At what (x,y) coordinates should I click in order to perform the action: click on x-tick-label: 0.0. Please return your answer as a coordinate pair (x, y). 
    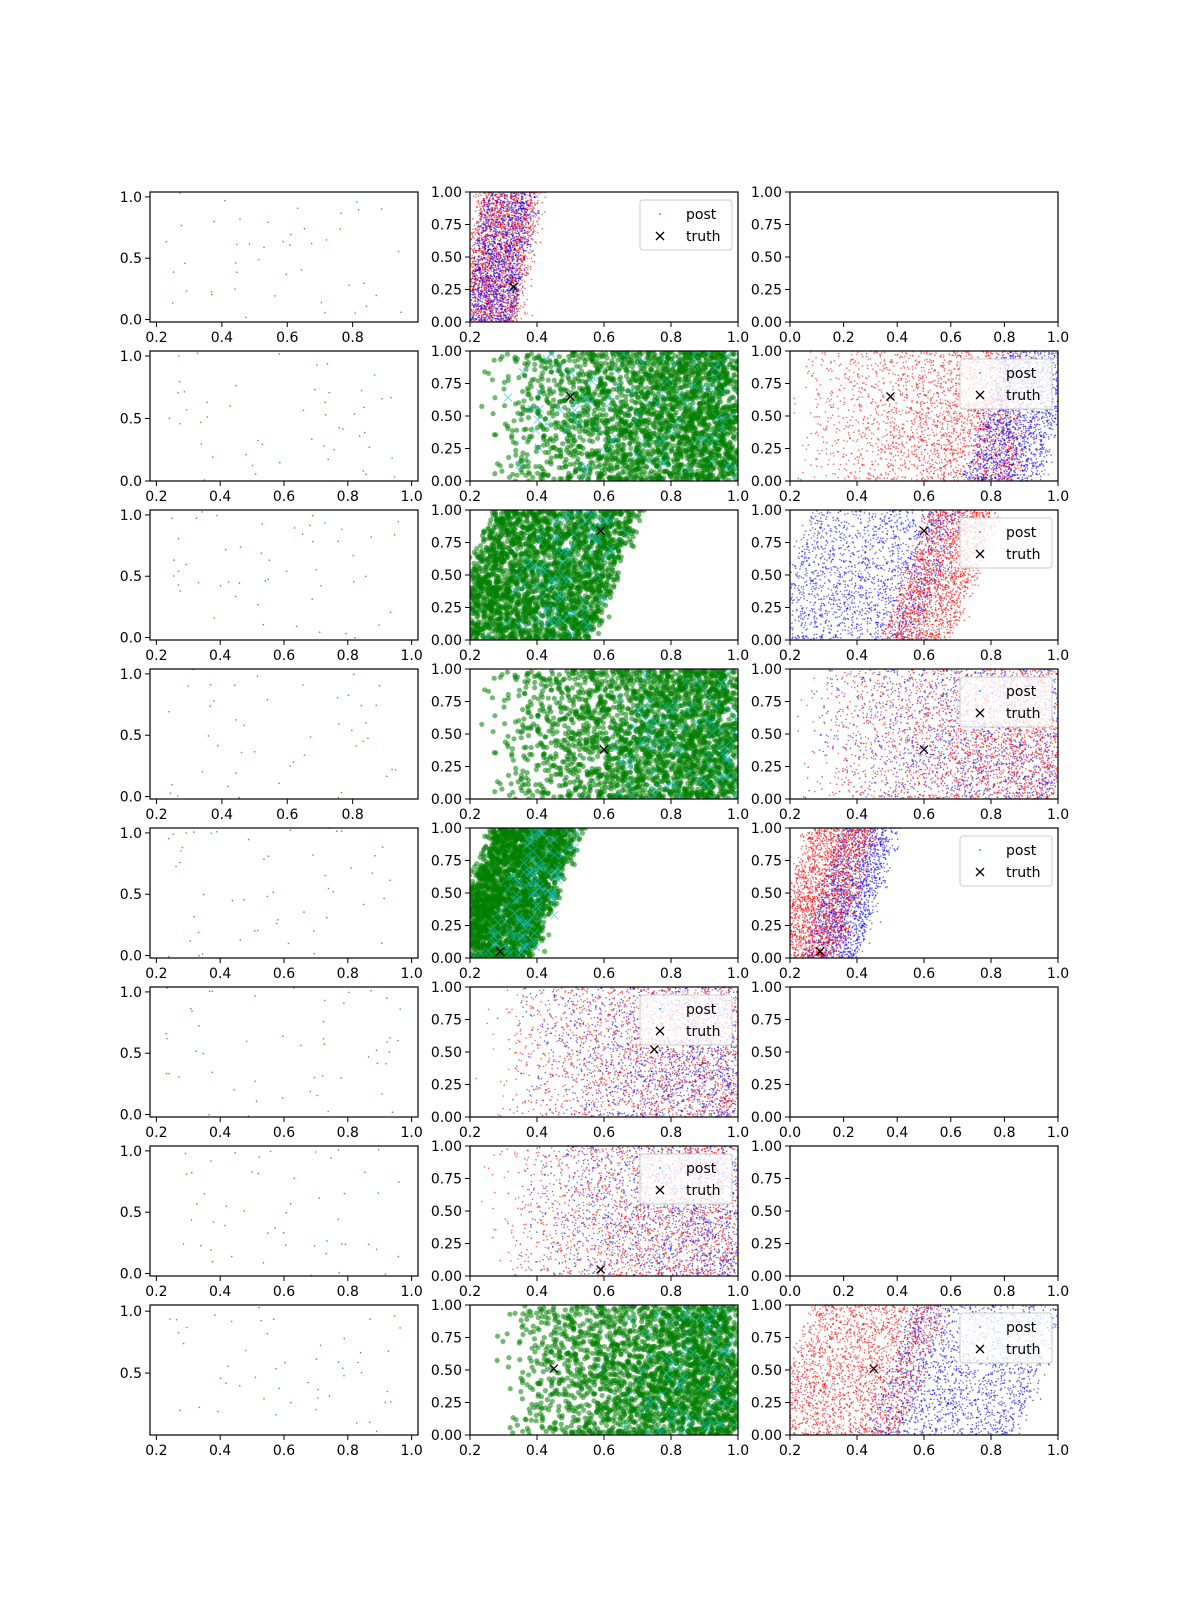
    Looking at the image, I should click on (790, 338).